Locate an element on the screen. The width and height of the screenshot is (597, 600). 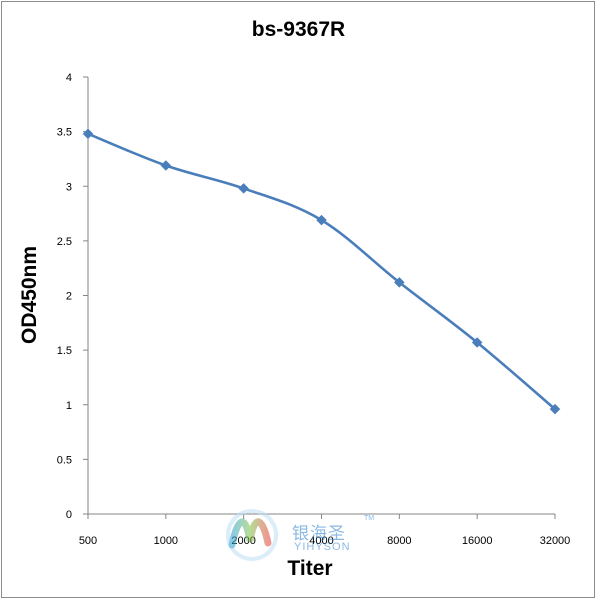
y-tick-labels: 0 0.5 1 1.5 2 2.5 3 3.5 4 is located at coordinates (64, 296).